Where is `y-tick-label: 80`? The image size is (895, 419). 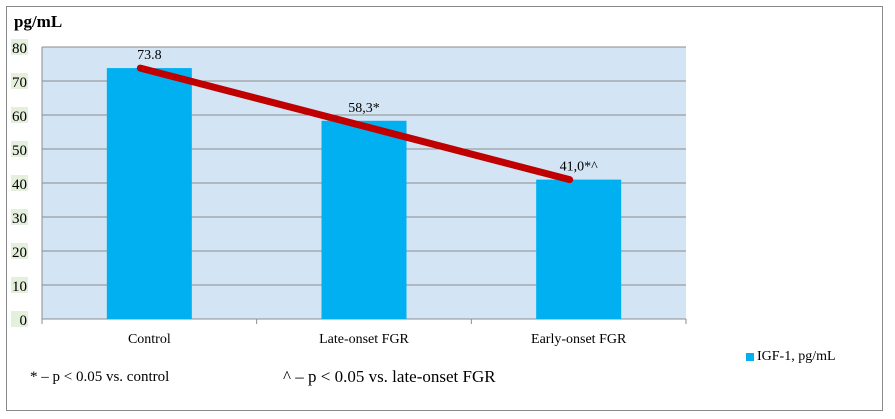
y-tick-label: 80 is located at coordinates (19, 49).